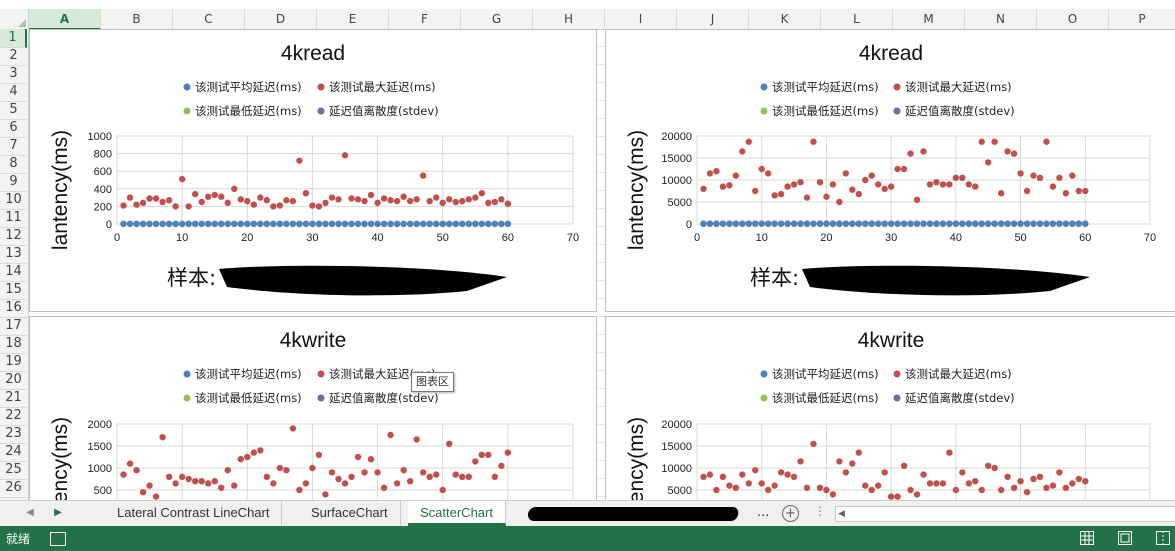  What do you see at coordinates (137, 19) in the screenshot?
I see `column-header-b: B` at bounding box center [137, 19].